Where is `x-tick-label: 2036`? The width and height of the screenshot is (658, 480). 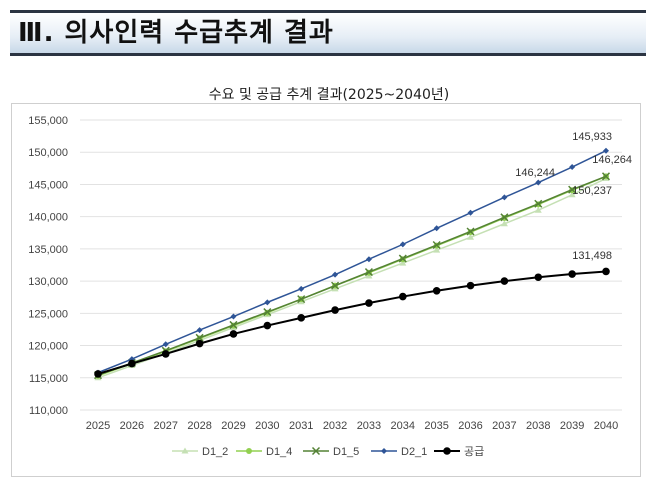
x-tick-label: 2036 is located at coordinates (470, 426).